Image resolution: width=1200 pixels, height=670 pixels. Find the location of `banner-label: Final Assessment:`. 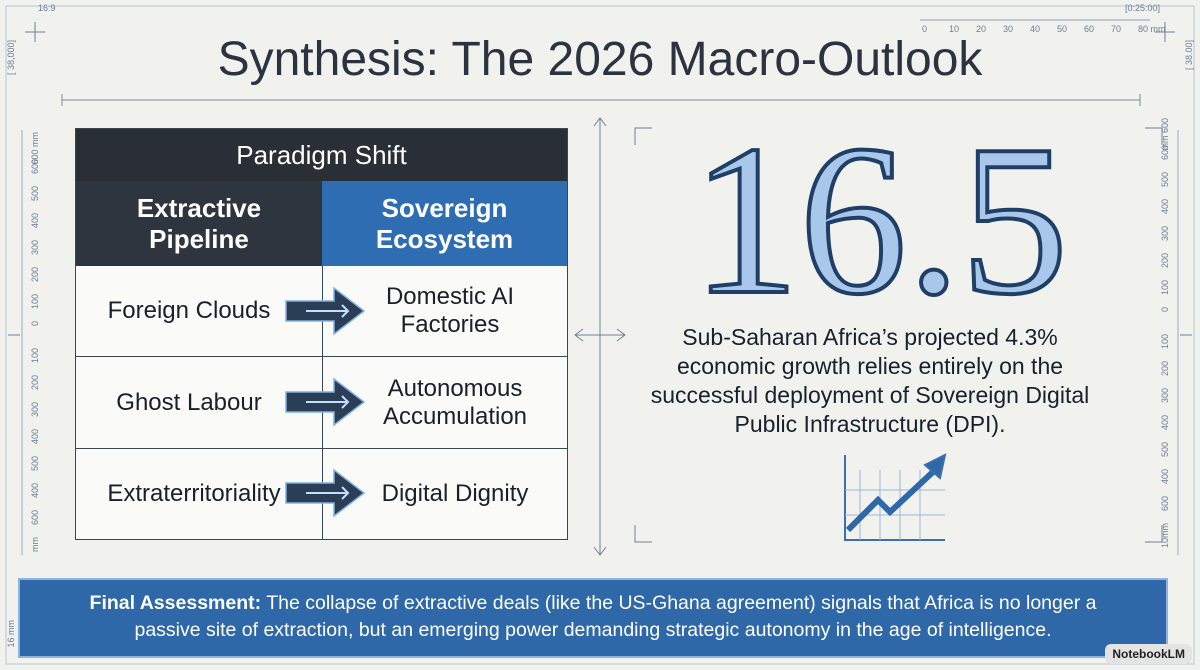

banner-label: Final Assessment: is located at coordinates (175, 603).